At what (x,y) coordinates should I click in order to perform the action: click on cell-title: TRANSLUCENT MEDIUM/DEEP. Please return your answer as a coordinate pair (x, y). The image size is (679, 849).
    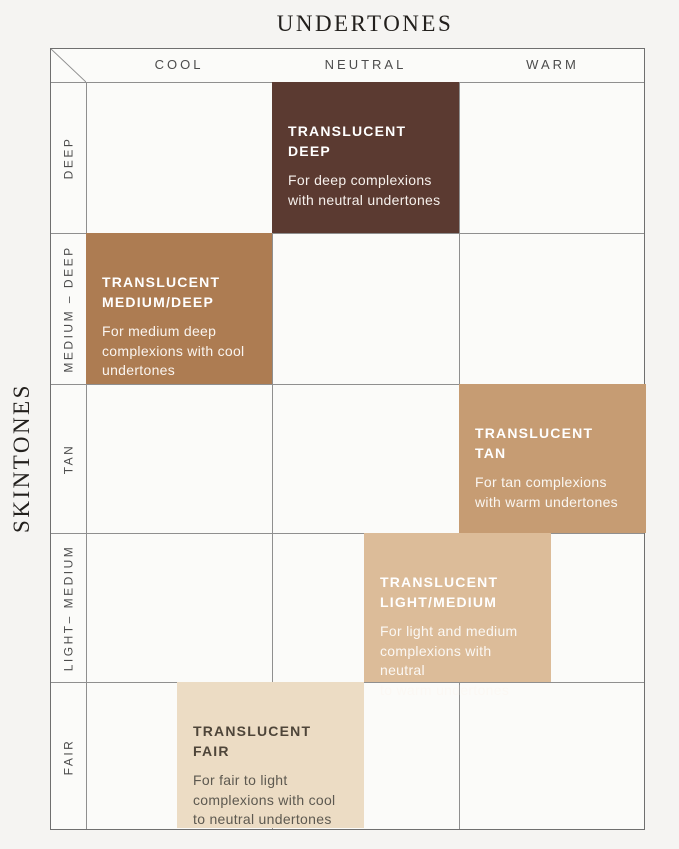
    Looking at the image, I should click on (161, 292).